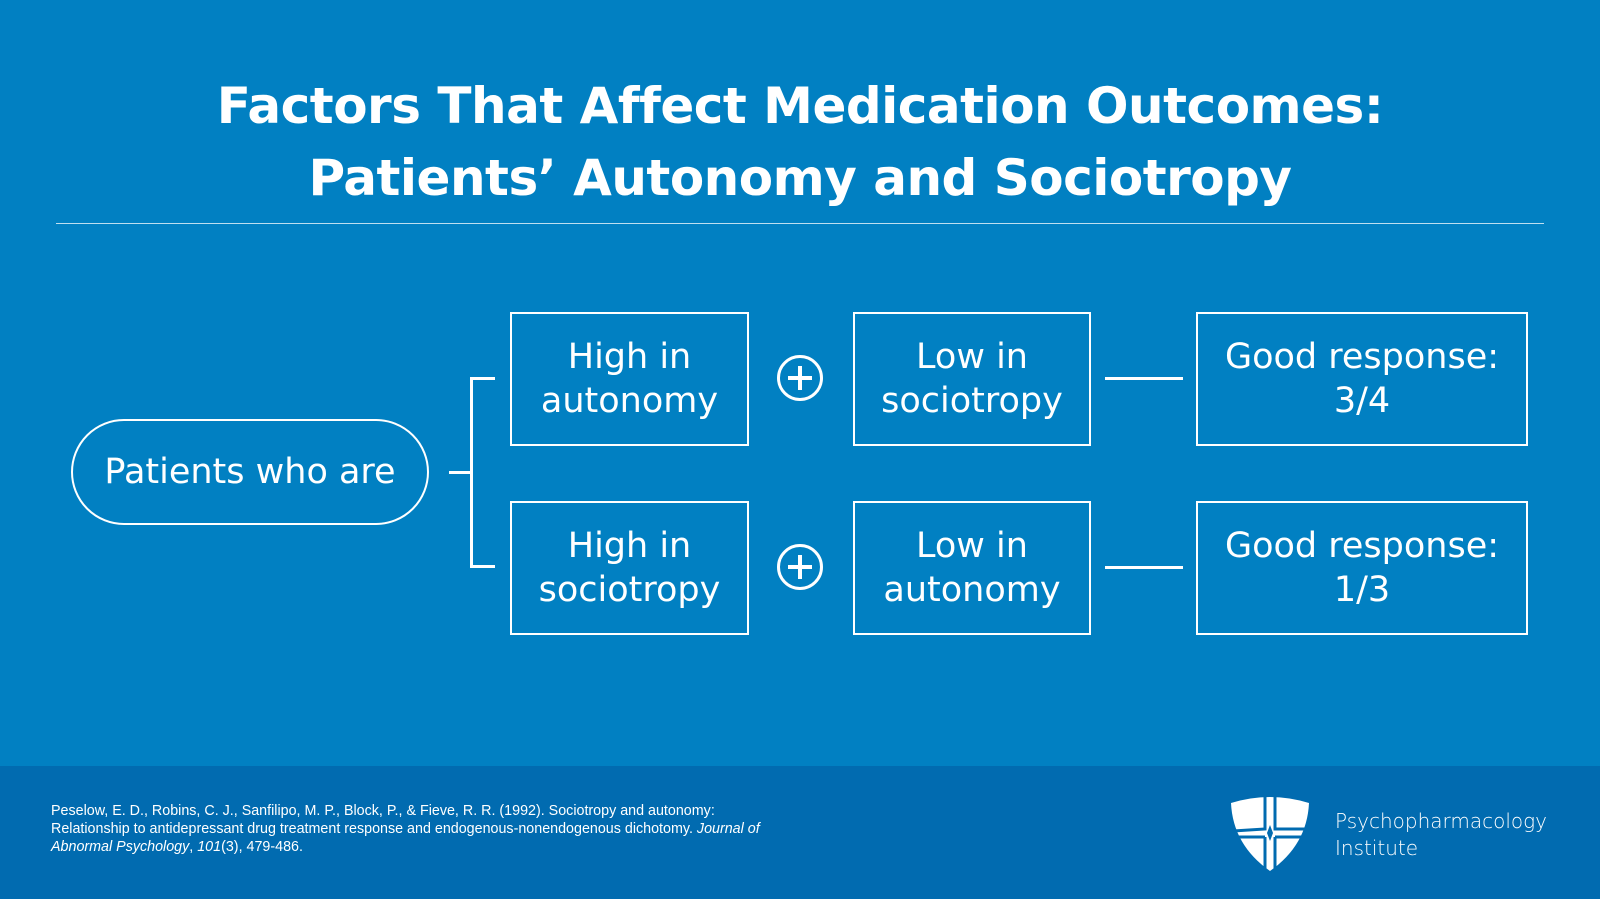 The width and height of the screenshot is (1600, 899). Describe the element at coordinates (482, 378) in the screenshot. I see `bracket-top` at that location.